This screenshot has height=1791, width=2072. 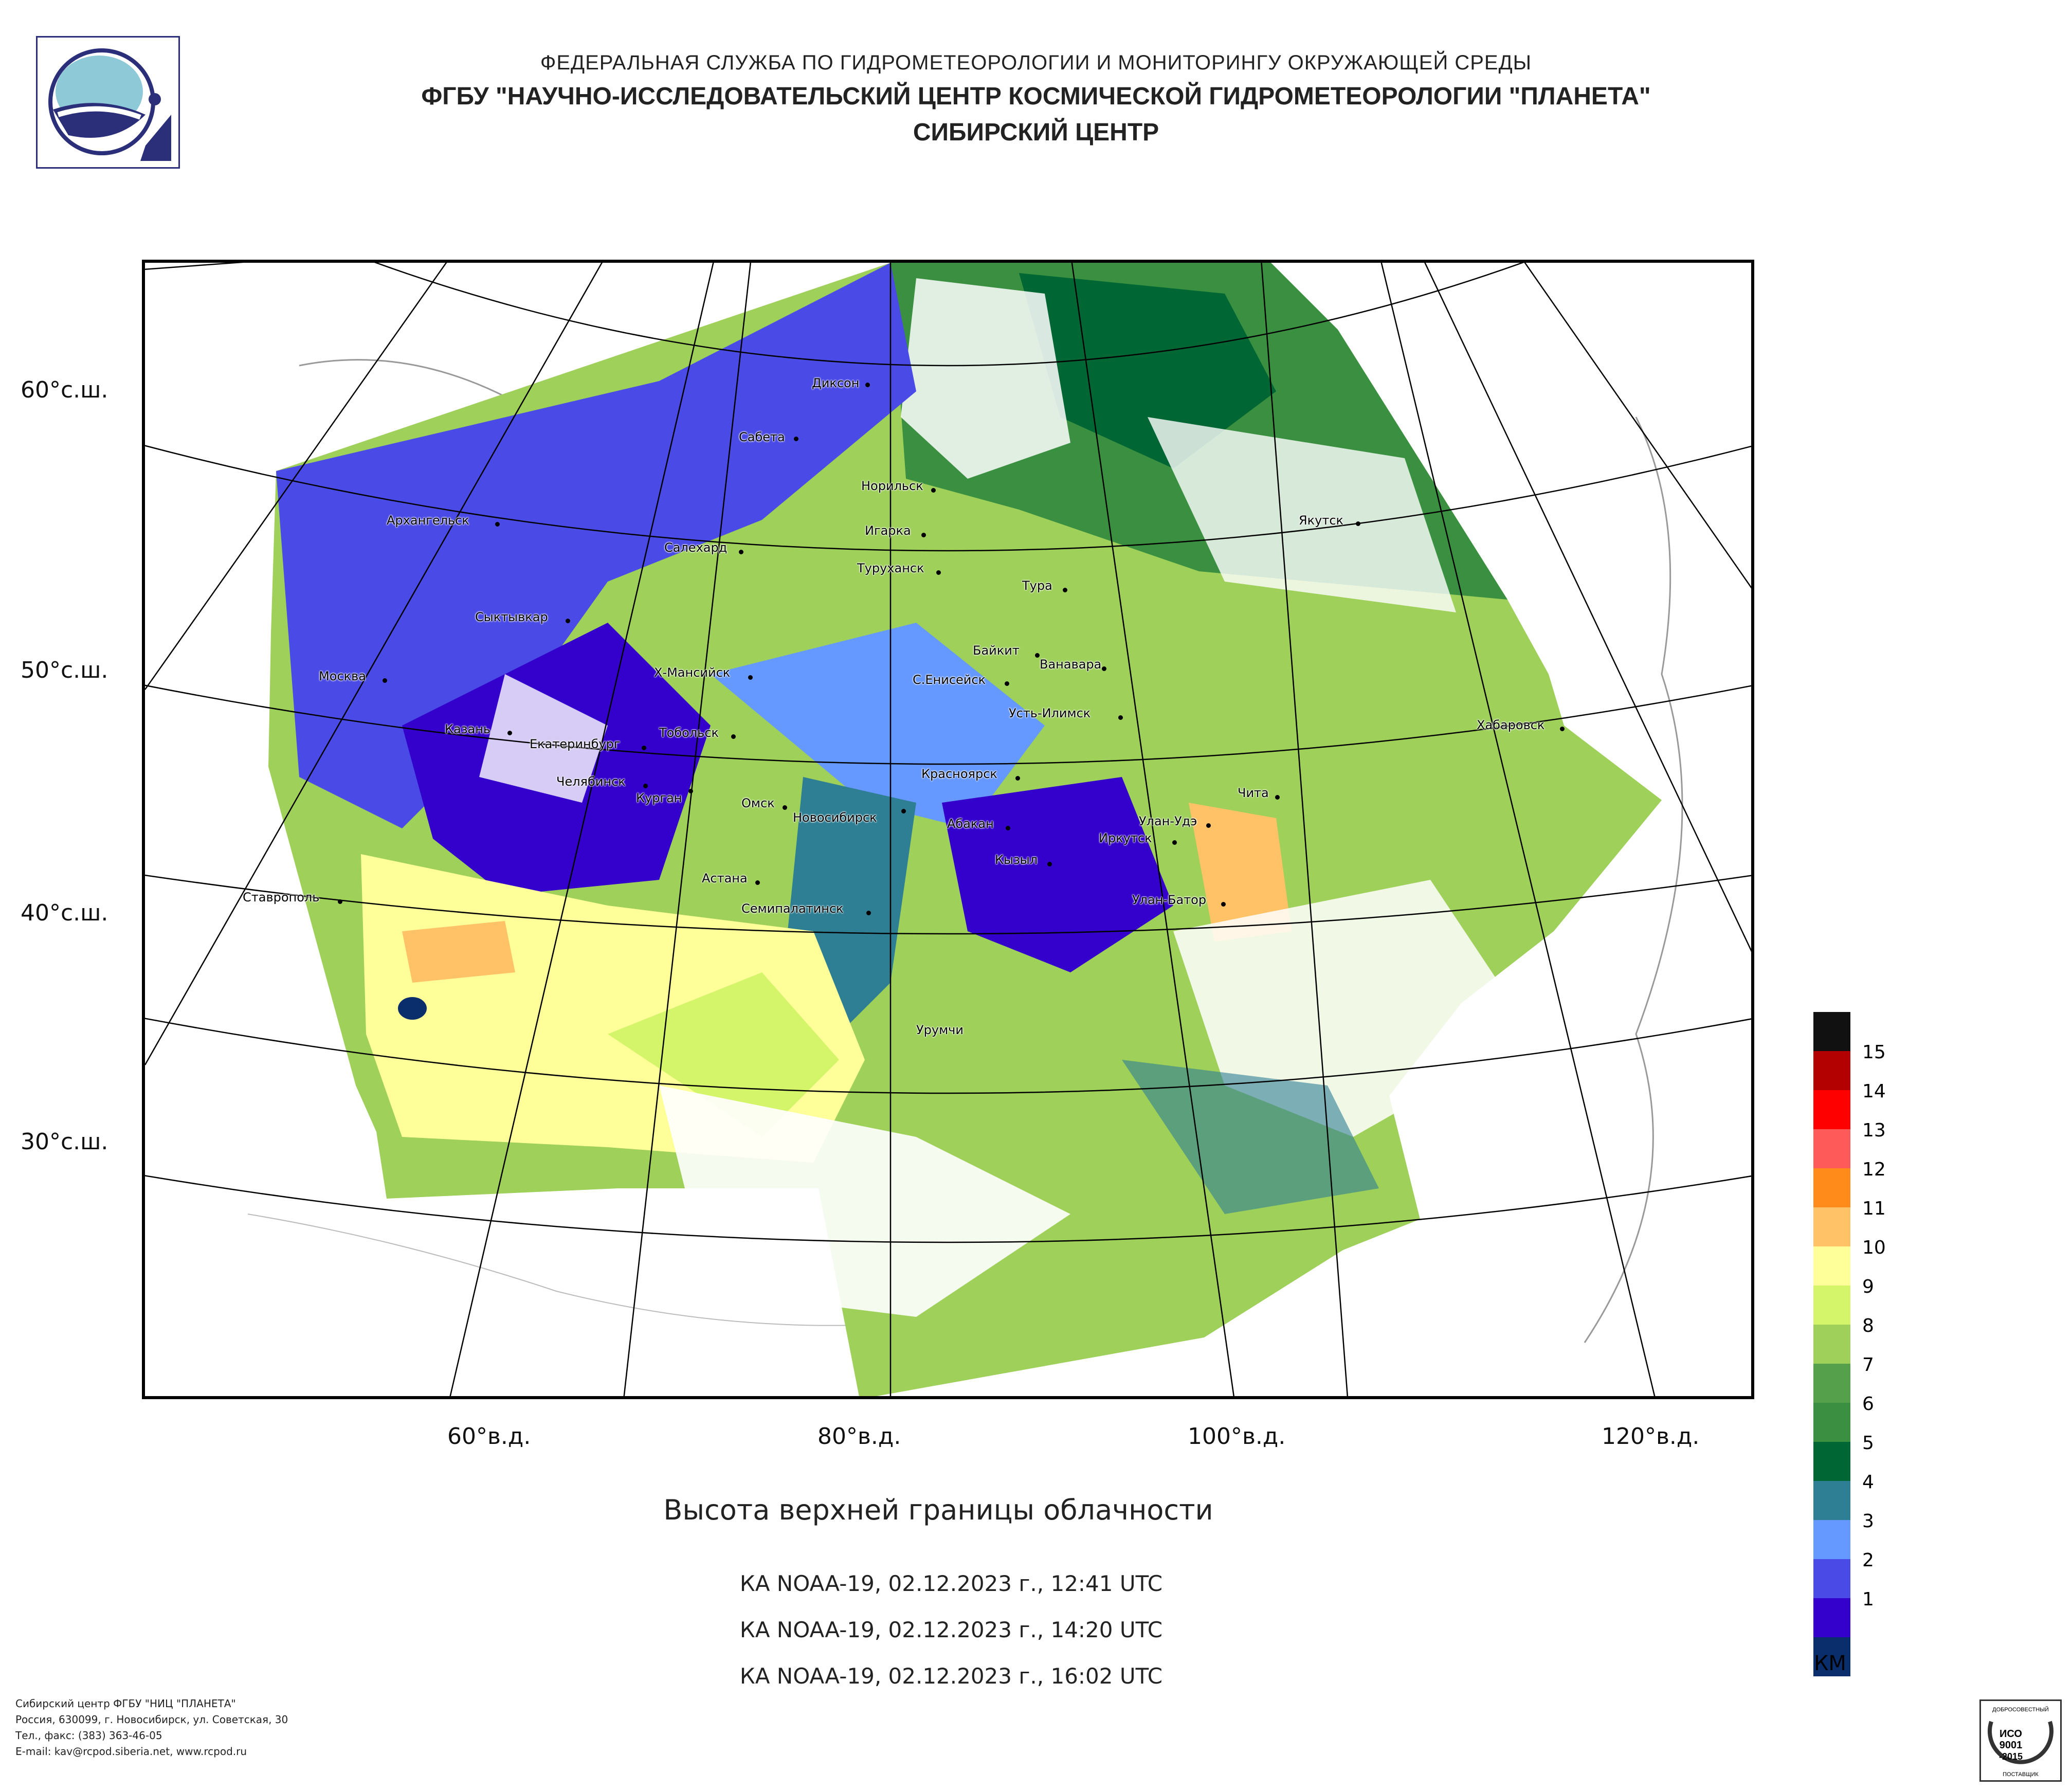 What do you see at coordinates (489, 1436) in the screenshot?
I see `lon-label-60: 60°в.д.` at bounding box center [489, 1436].